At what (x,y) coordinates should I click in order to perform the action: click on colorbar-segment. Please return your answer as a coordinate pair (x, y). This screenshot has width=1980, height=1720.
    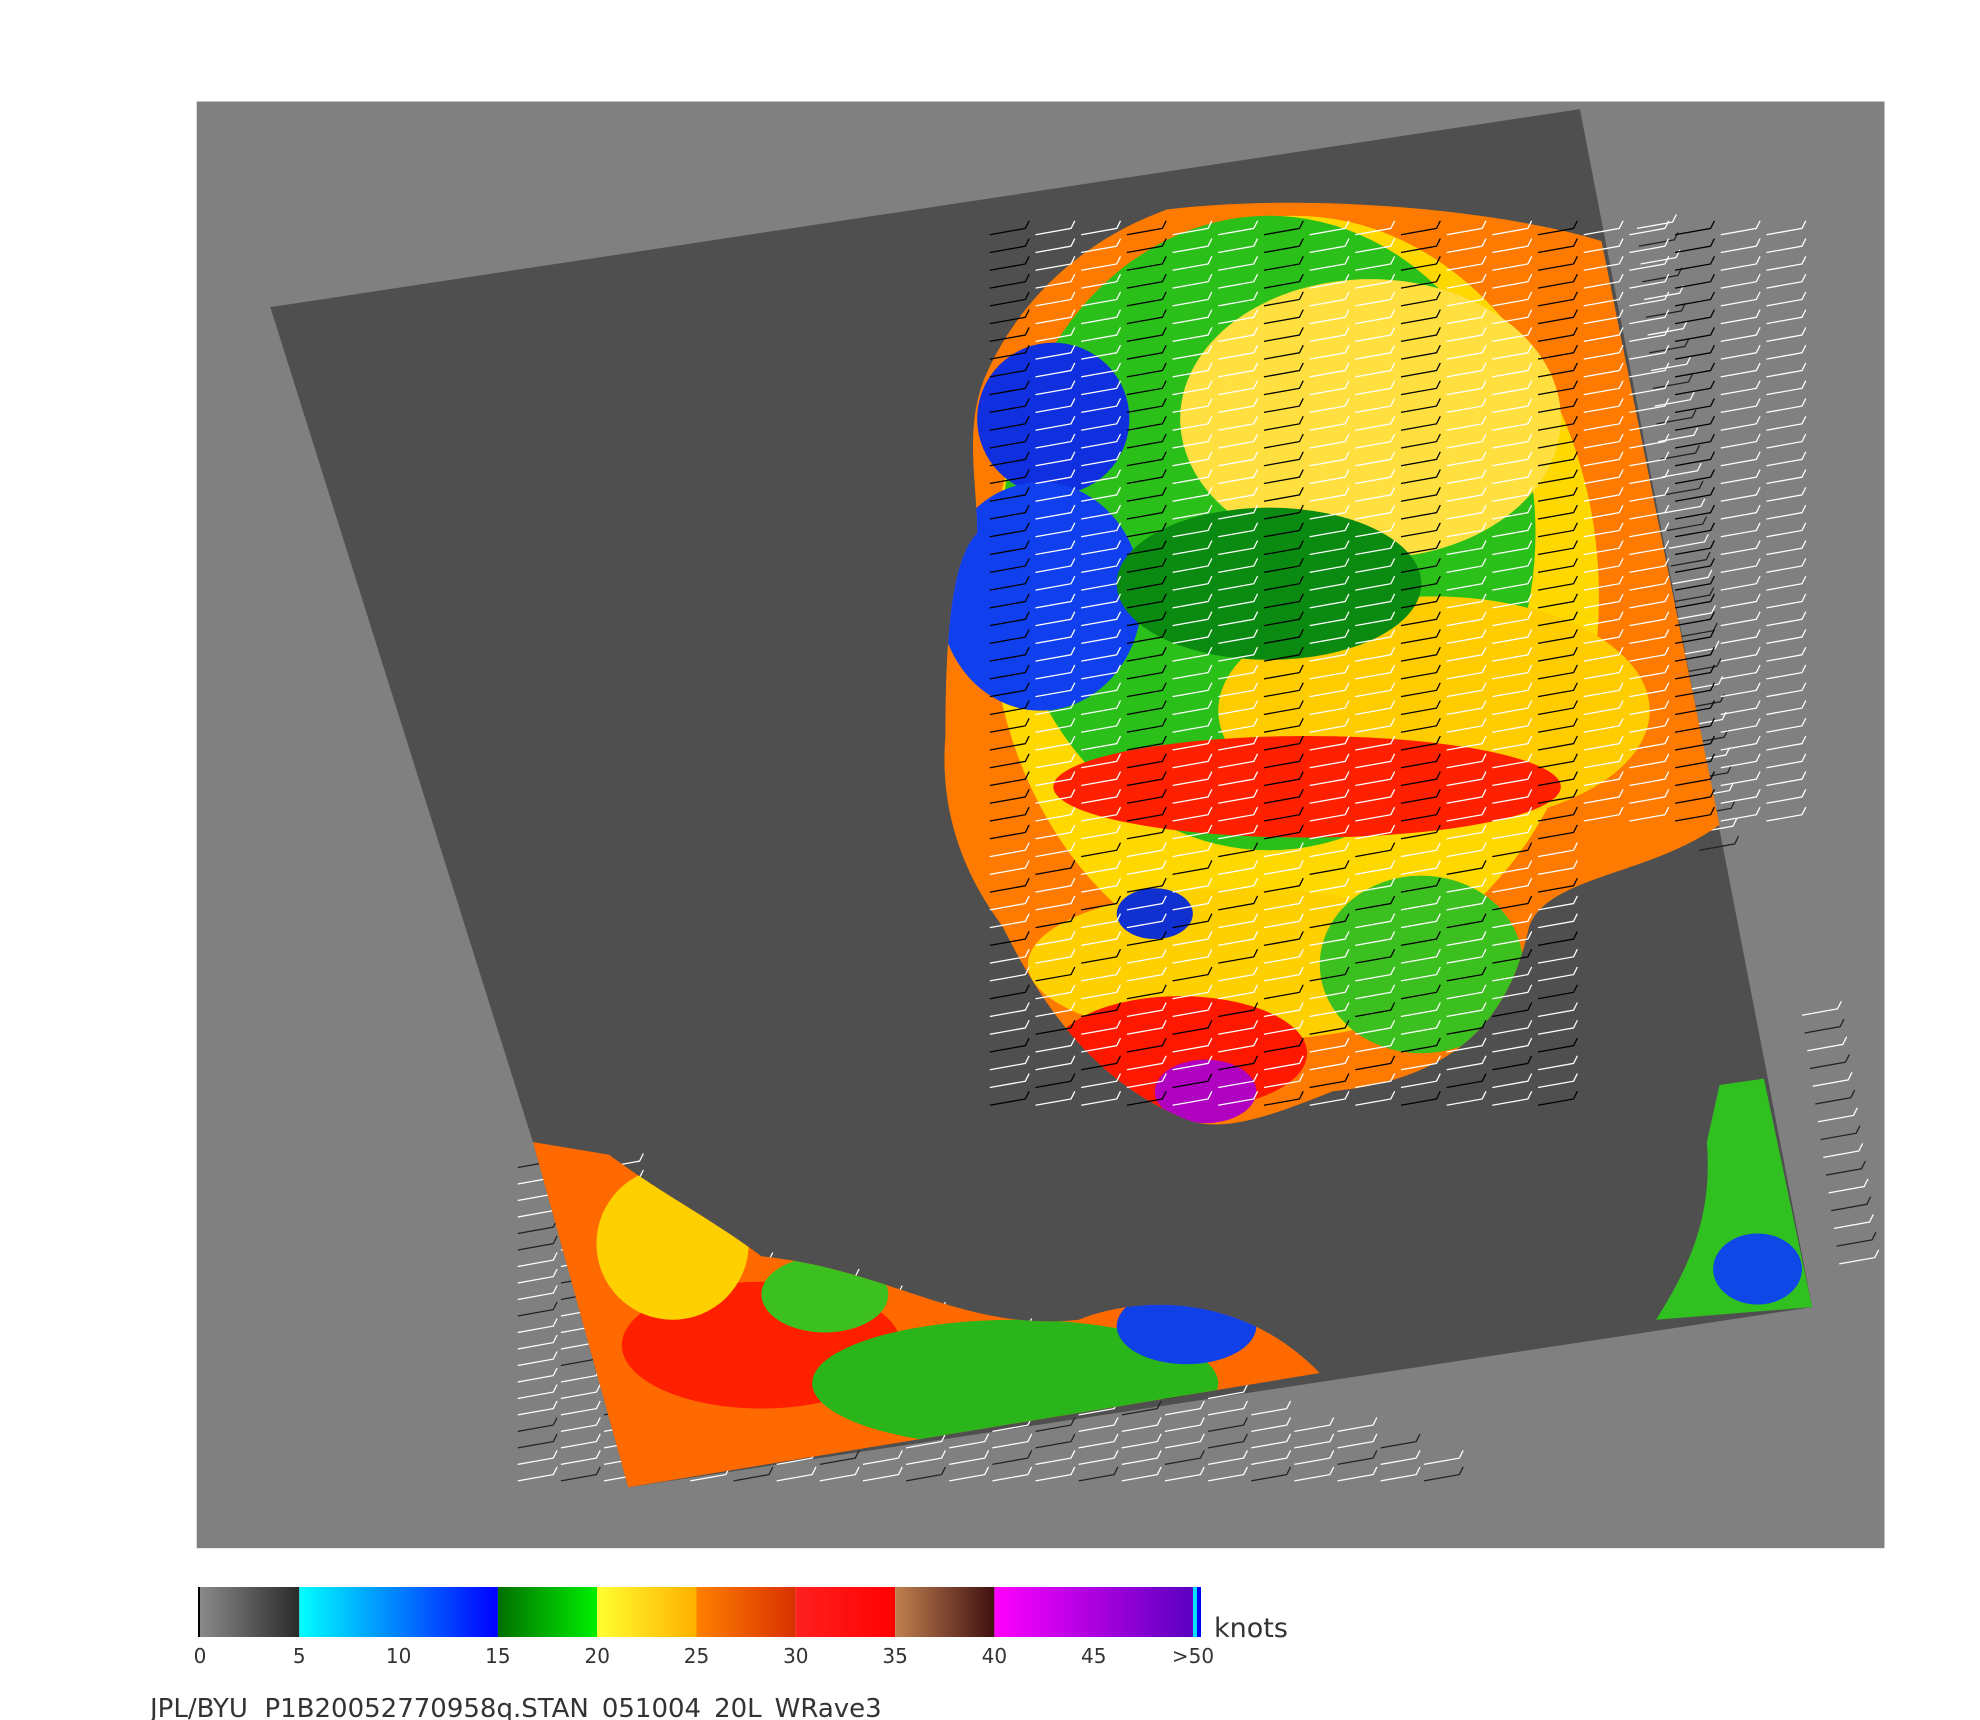
    Looking at the image, I should click on (250, 1612).